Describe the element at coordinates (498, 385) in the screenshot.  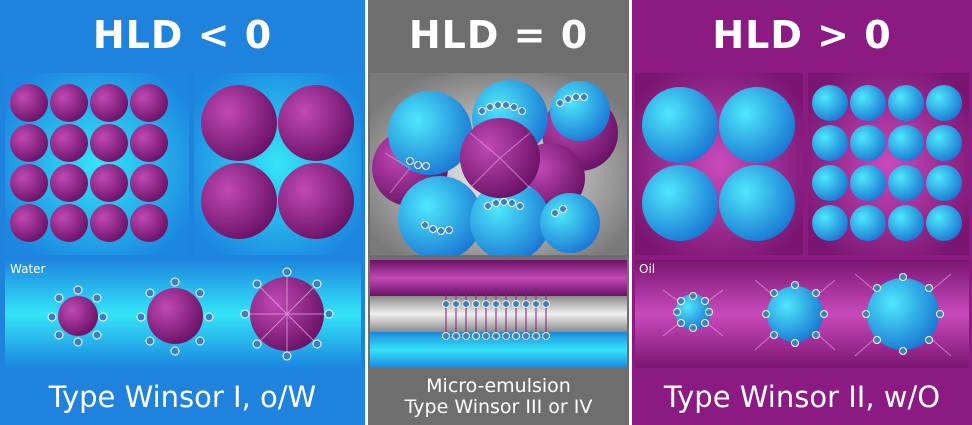
I see `footer-microemulsion-line1: Micro-emulsion` at that location.